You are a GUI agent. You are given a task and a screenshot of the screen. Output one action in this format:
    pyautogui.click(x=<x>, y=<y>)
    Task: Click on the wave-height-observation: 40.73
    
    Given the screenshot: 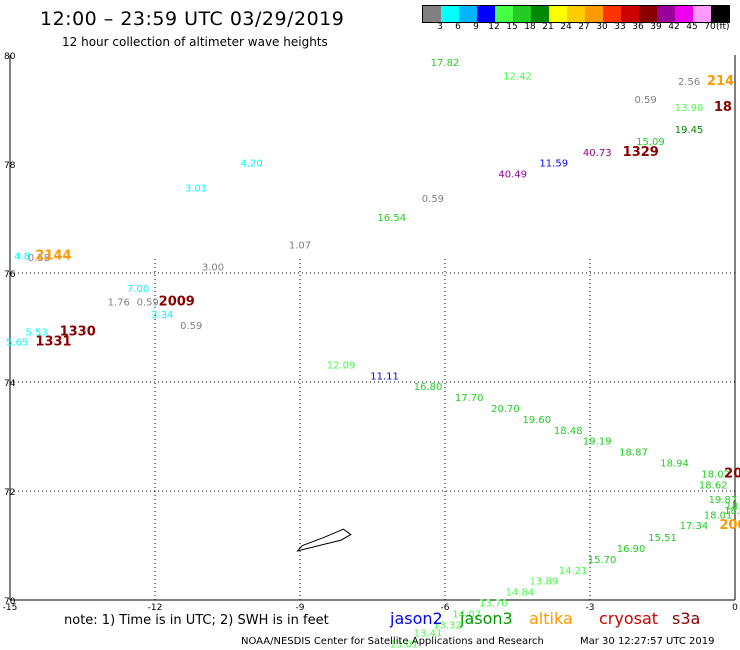 What is the action you would take?
    pyautogui.click(x=597, y=153)
    